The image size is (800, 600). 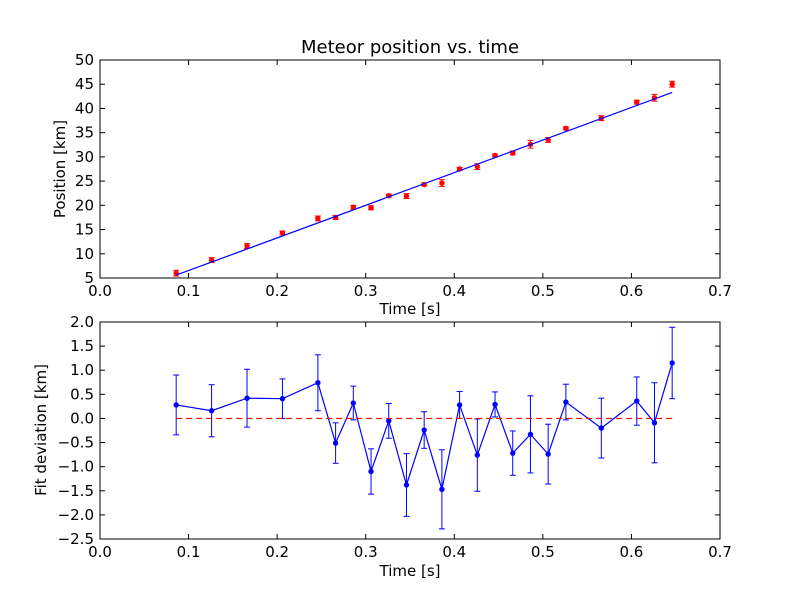 What do you see at coordinates (410, 47) in the screenshot?
I see `chart-title: Meteor position vs. time` at bounding box center [410, 47].